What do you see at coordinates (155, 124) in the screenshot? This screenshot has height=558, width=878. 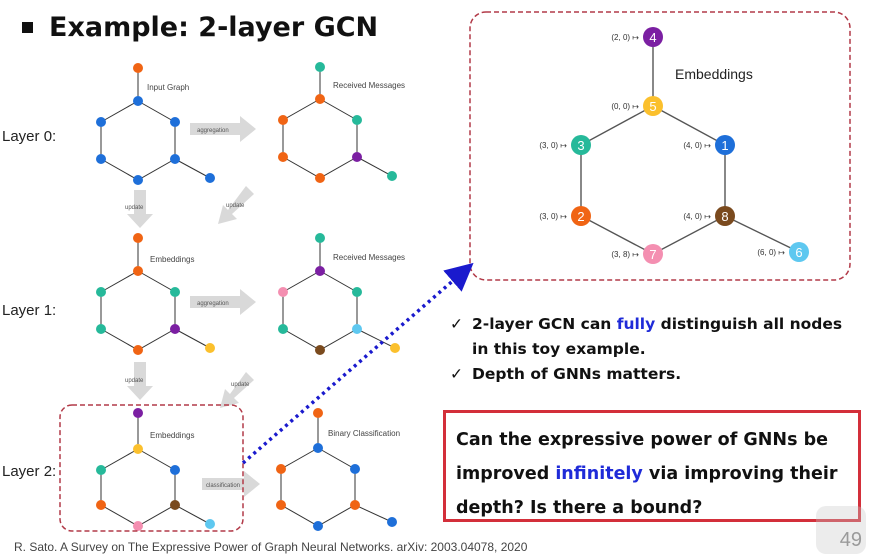 I see `input-graph` at bounding box center [155, 124].